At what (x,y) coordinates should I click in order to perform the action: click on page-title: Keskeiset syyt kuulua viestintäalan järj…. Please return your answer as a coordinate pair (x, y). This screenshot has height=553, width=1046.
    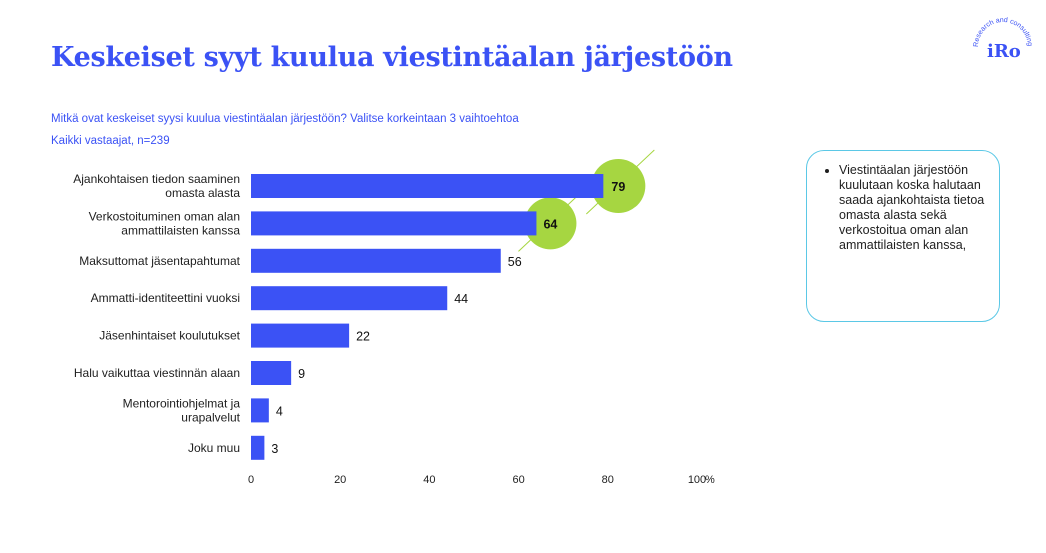
    Looking at the image, I should click on (392, 57).